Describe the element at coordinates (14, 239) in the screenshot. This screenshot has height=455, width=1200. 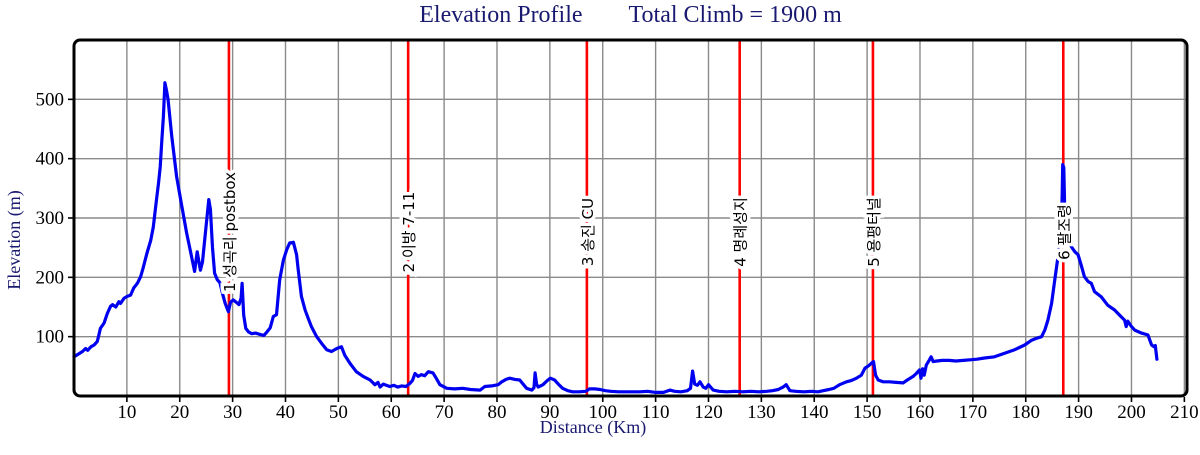
I see `elevation-axis-label: Elevation (m)` at that location.